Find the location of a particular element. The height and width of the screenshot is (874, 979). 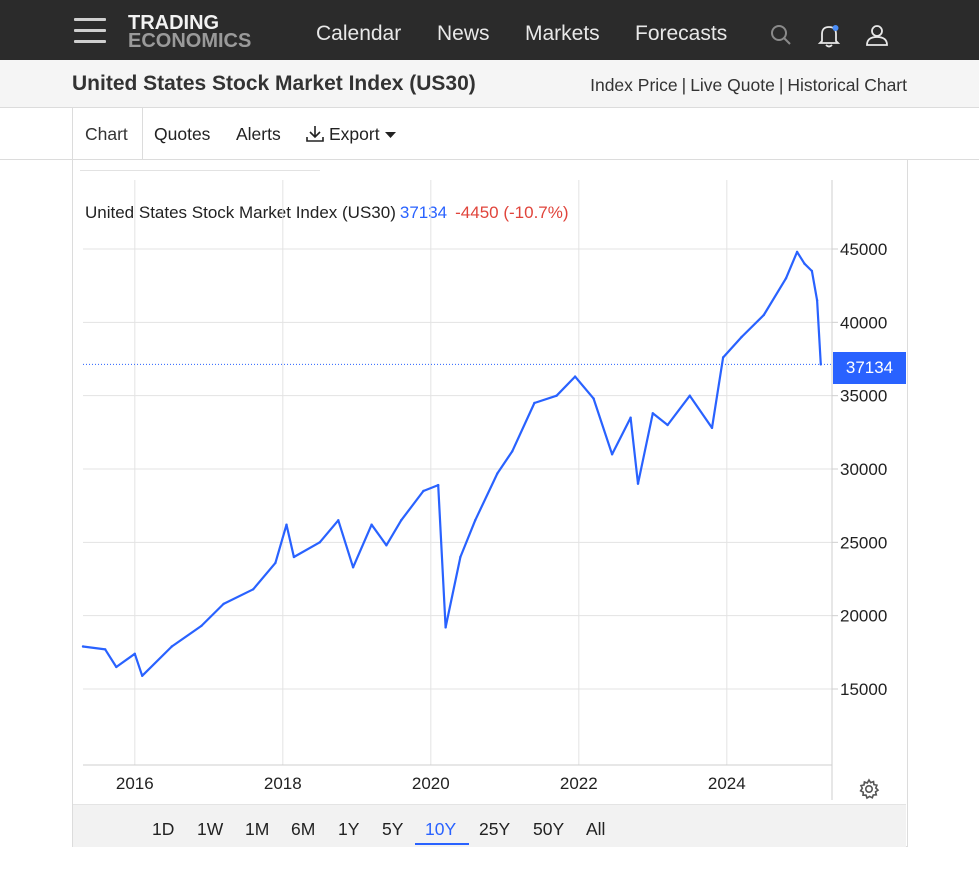

y-tick-label: 45000 is located at coordinates (863, 249).